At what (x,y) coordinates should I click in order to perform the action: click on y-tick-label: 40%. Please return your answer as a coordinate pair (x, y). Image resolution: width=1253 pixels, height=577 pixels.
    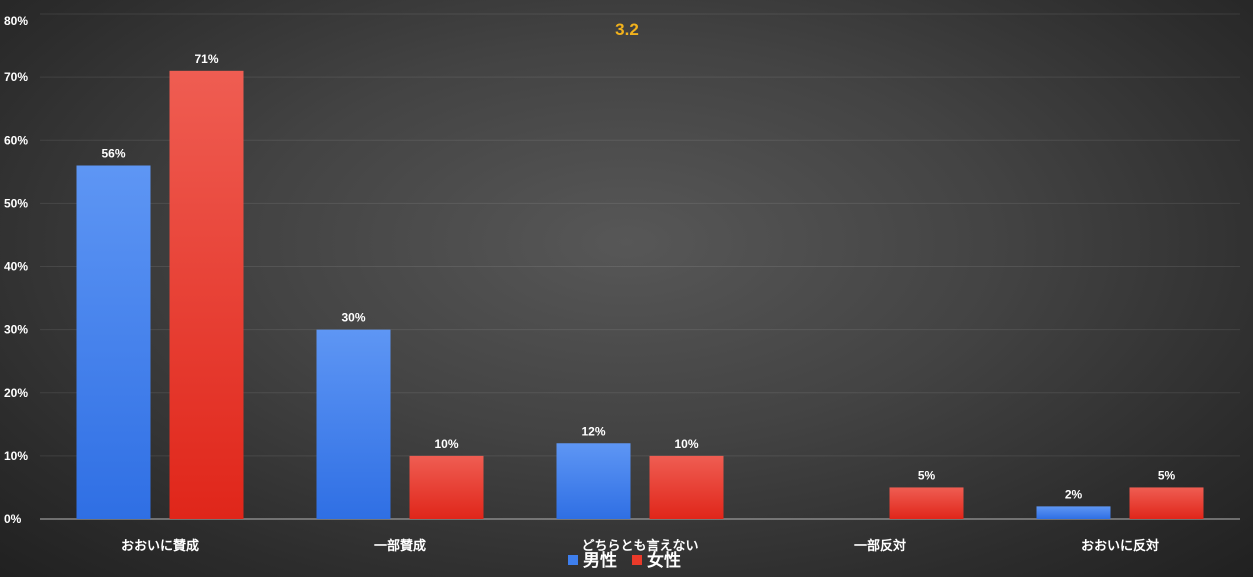
    Looking at the image, I should click on (16, 267).